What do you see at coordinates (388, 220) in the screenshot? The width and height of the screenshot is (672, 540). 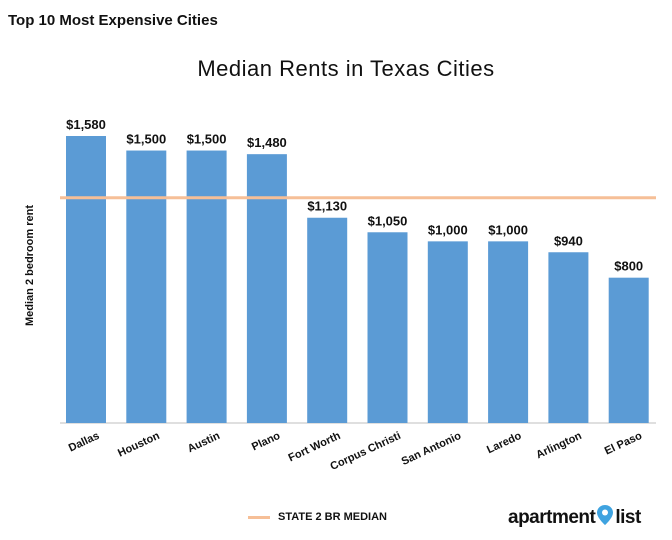 I see `data-label: $1,050` at bounding box center [388, 220].